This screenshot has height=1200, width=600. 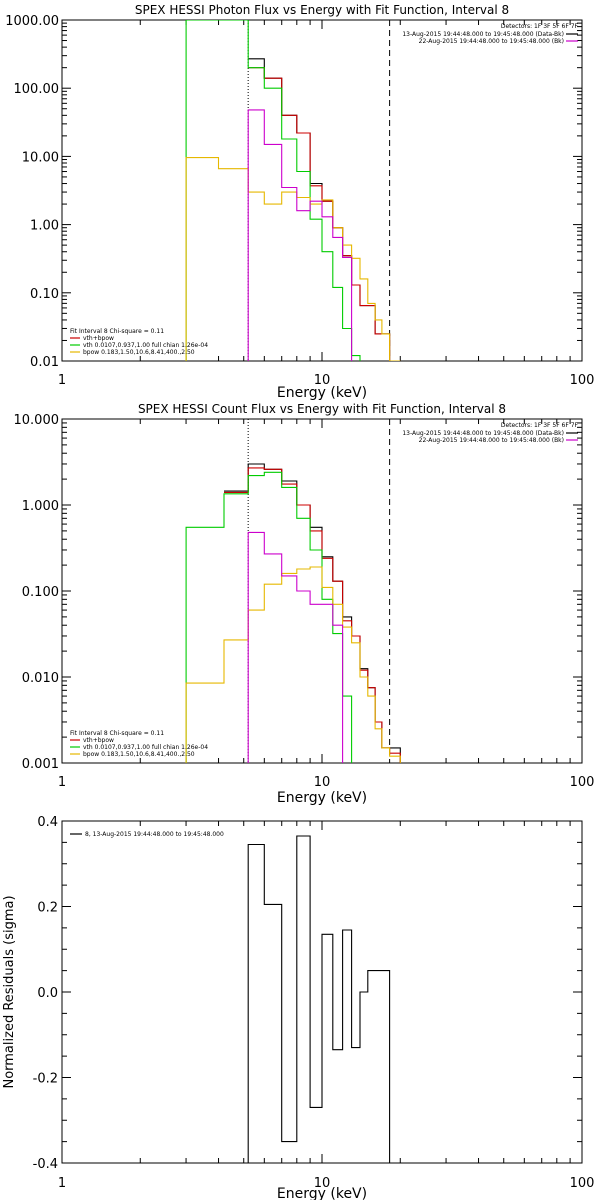 I want to click on y-axis-label: Normalized Residuals (sigma), so click(x=9, y=991).